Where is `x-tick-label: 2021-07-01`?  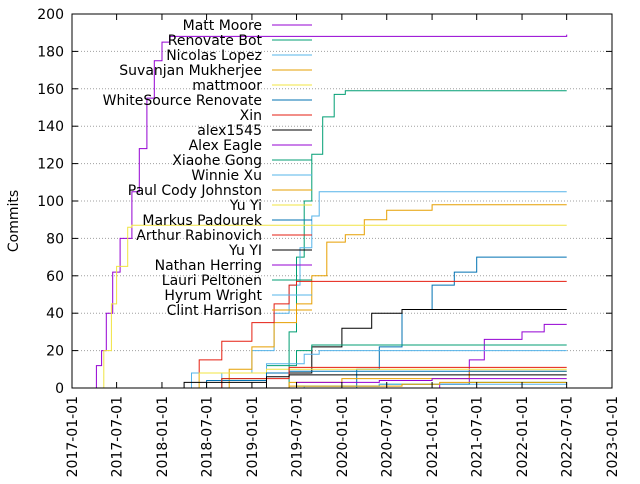 x-tick-label: 2021-07-01 is located at coordinates (478, 436).